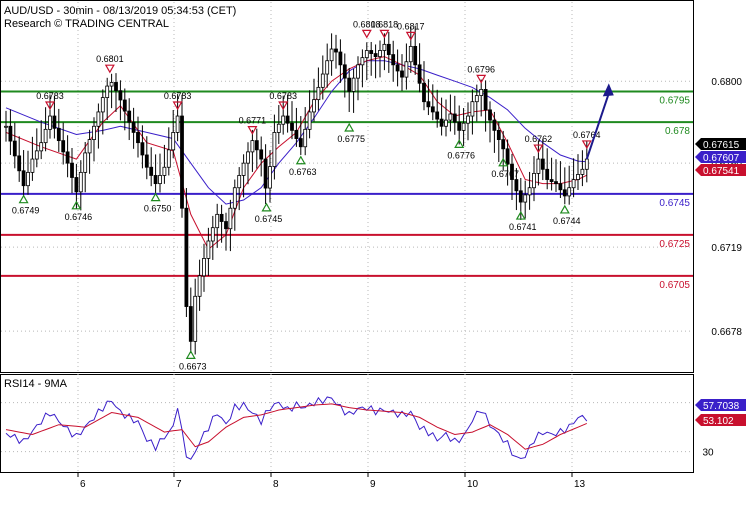  What do you see at coordinates (726, 332) in the screenshot?
I see `y-tick-label: 0.6678` at bounding box center [726, 332].